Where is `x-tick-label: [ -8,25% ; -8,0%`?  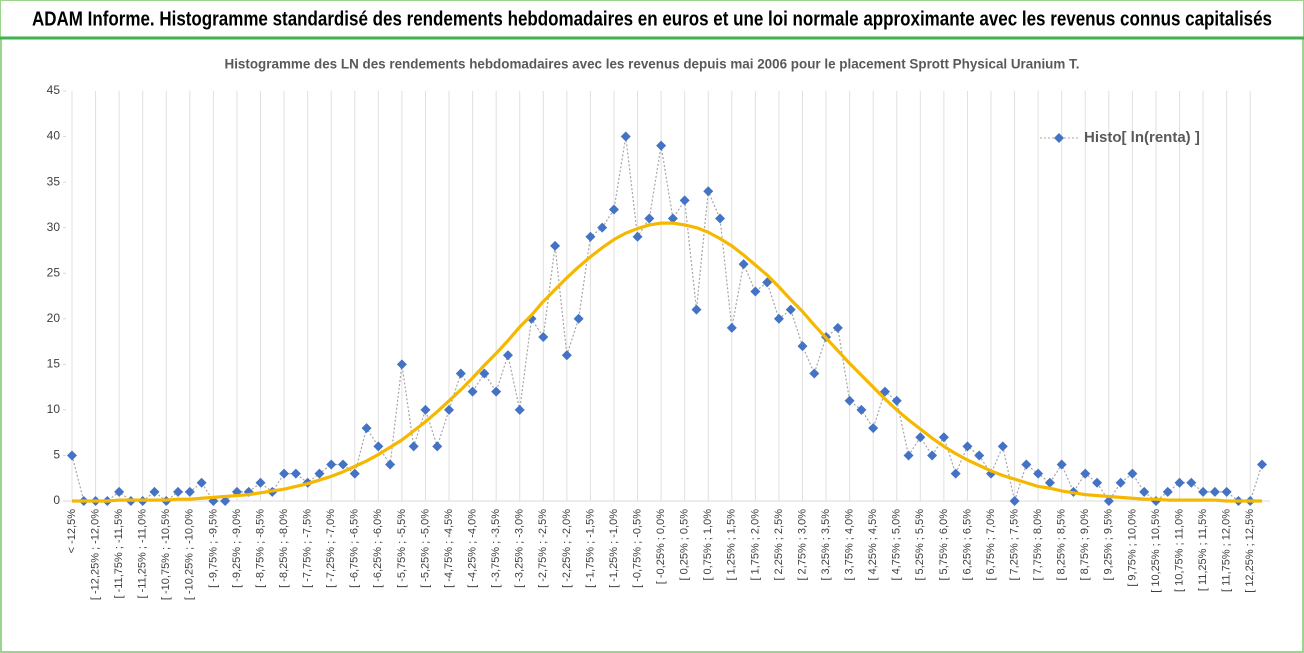 x-tick-label: [ -8,25% ; -8,0% is located at coordinates (284, 548).